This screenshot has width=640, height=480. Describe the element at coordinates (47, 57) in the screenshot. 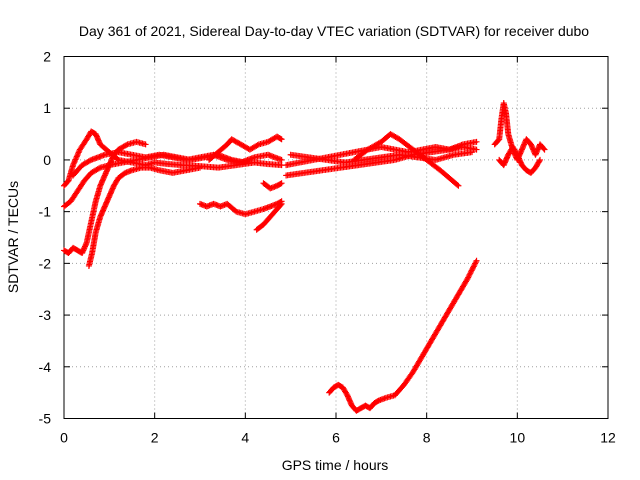

I see `y-tick-label: 2` at that location.